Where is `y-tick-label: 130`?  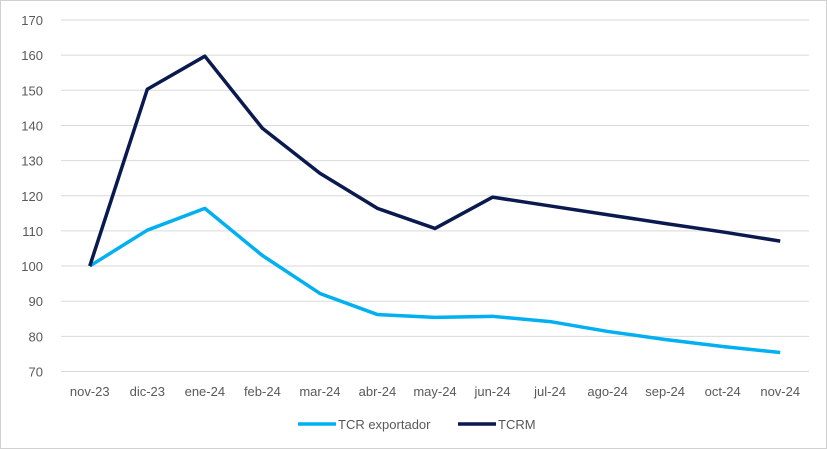 y-tick-label: 130 is located at coordinates (32, 161).